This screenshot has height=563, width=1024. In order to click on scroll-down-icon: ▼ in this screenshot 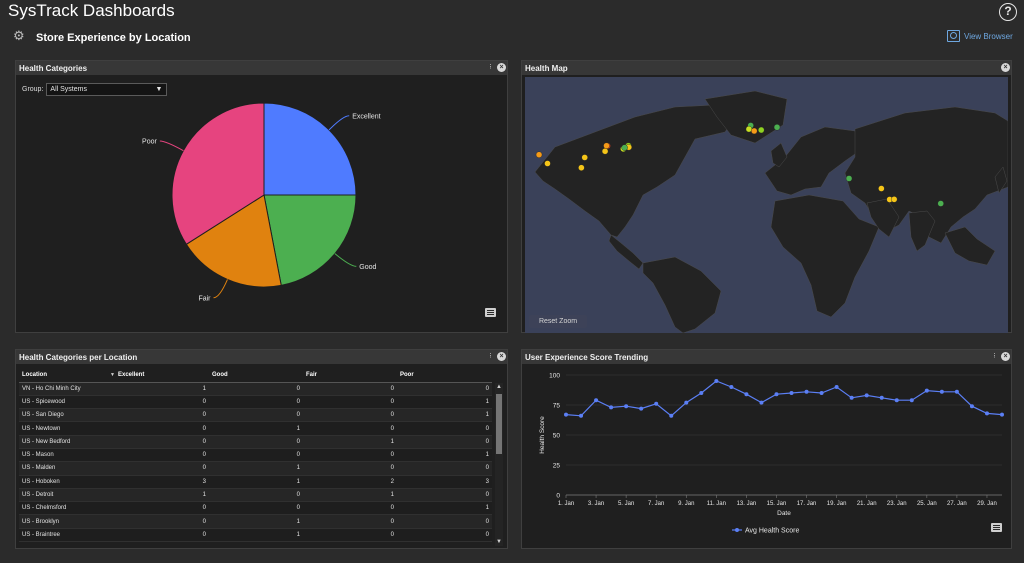, I will do `click(499, 542)`.